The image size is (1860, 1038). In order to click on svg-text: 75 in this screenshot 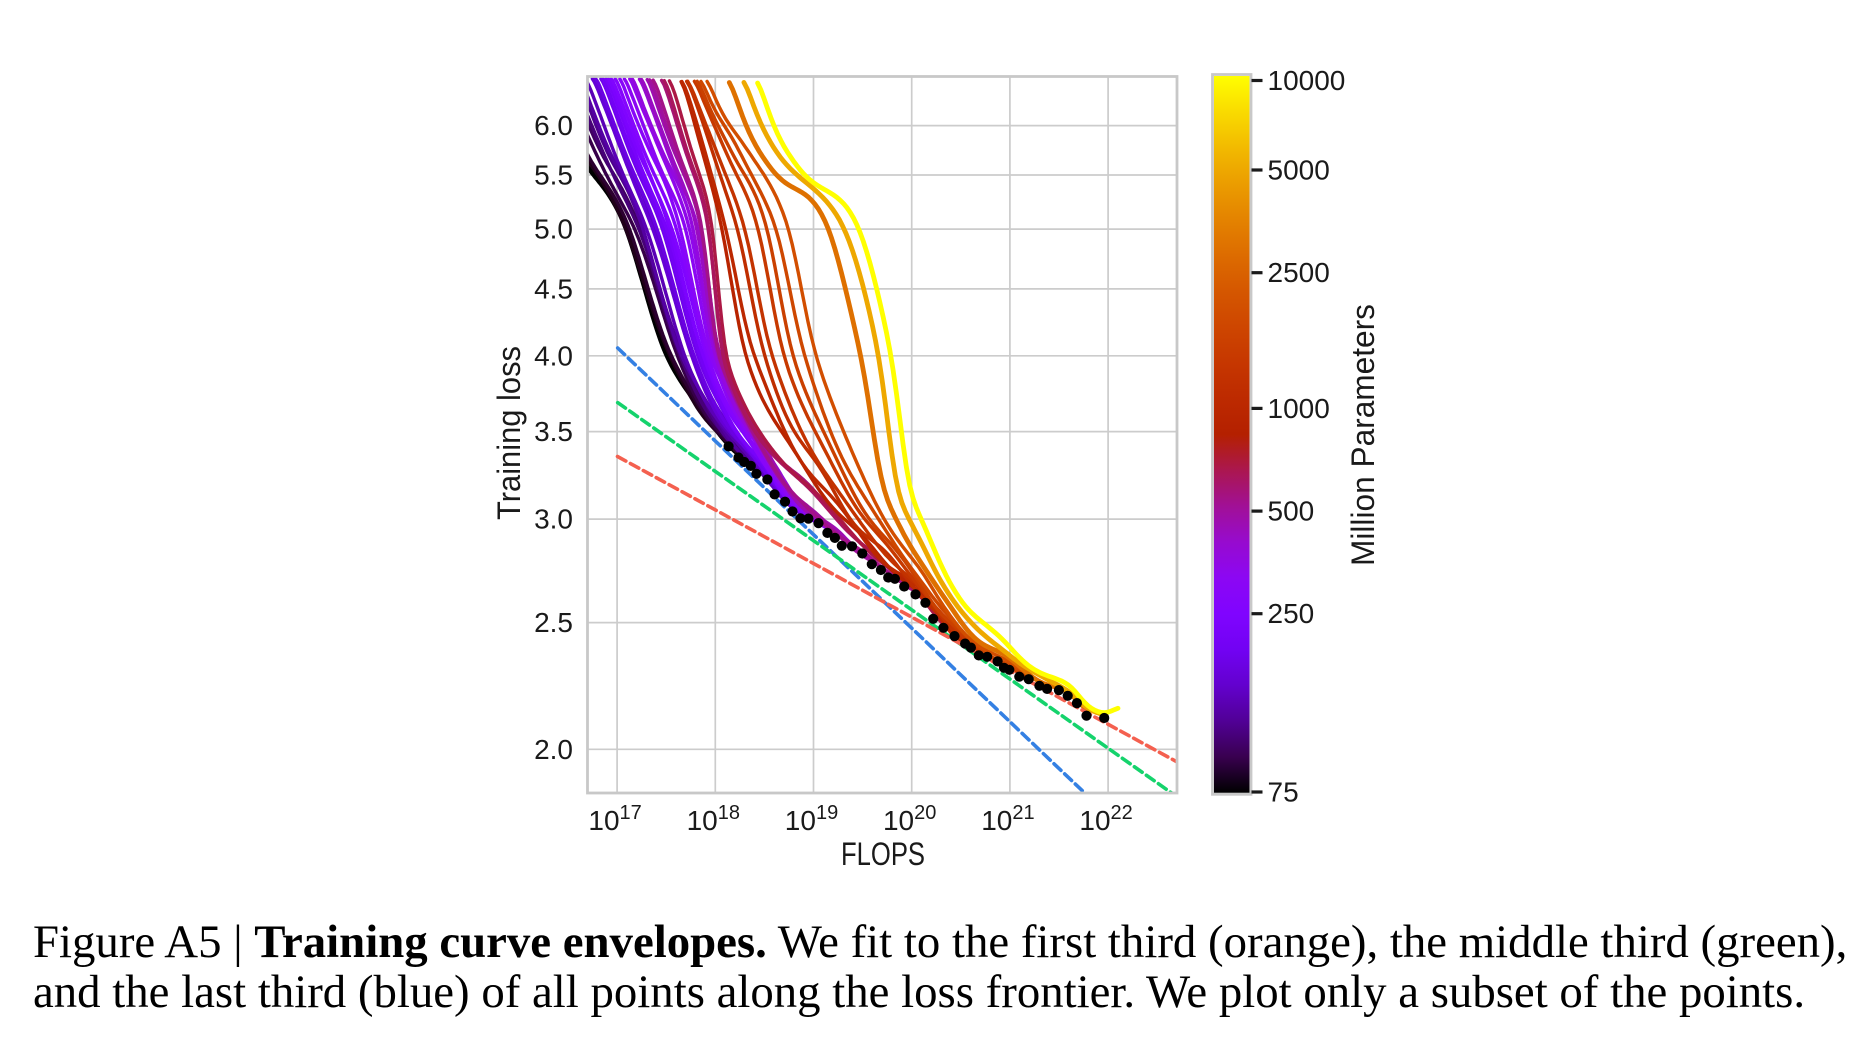, I will do `click(1283, 792)`.